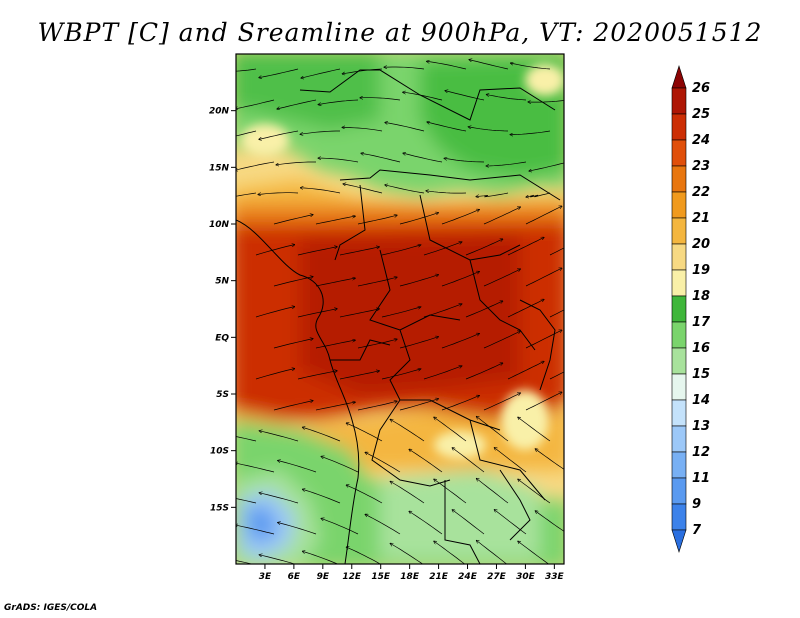  Describe the element at coordinates (497, 577) in the screenshot. I see `x-tick-label: 27E` at that location.